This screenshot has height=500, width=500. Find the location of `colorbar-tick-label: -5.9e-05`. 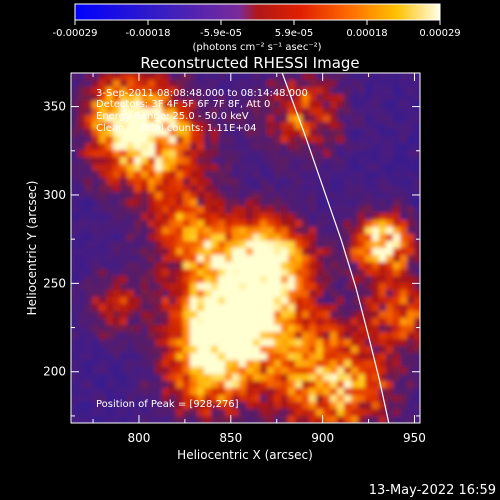

colorbar-tick-label: -5.9e-05 is located at coordinates (221, 33).